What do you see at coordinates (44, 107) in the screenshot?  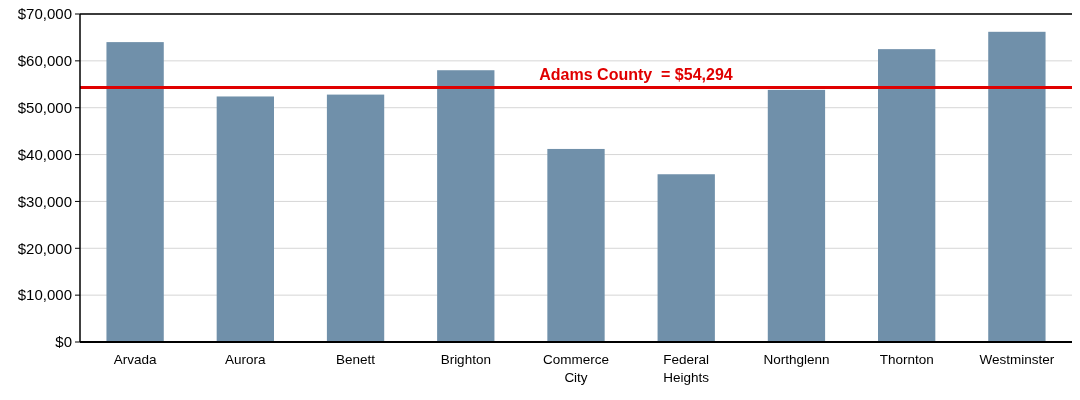 I see `y-tick-label: $50,000` at bounding box center [44, 107].